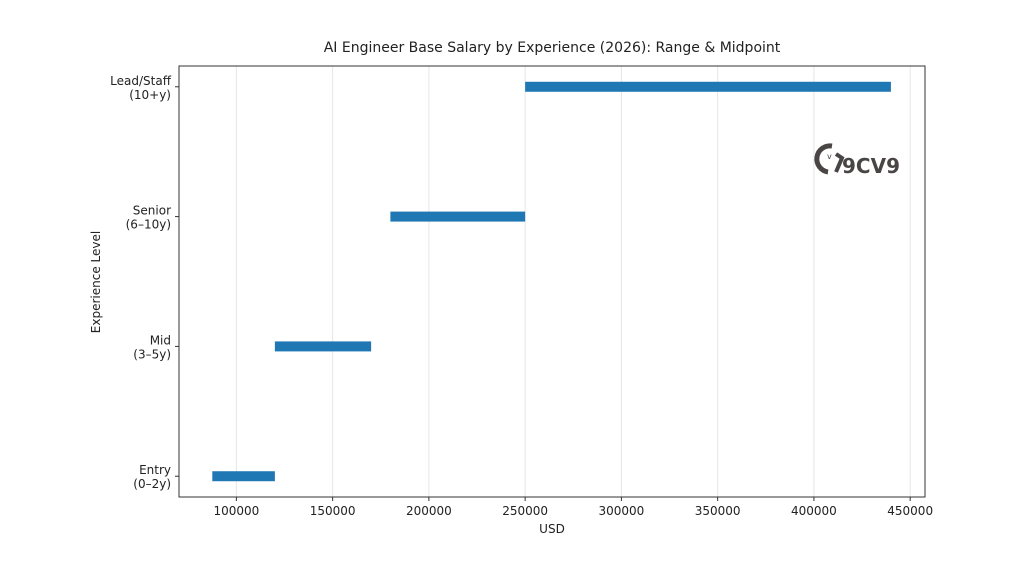 The height and width of the screenshot is (580, 1024). What do you see at coordinates (621, 511) in the screenshot?
I see `x-tick-label: 300000` at bounding box center [621, 511].